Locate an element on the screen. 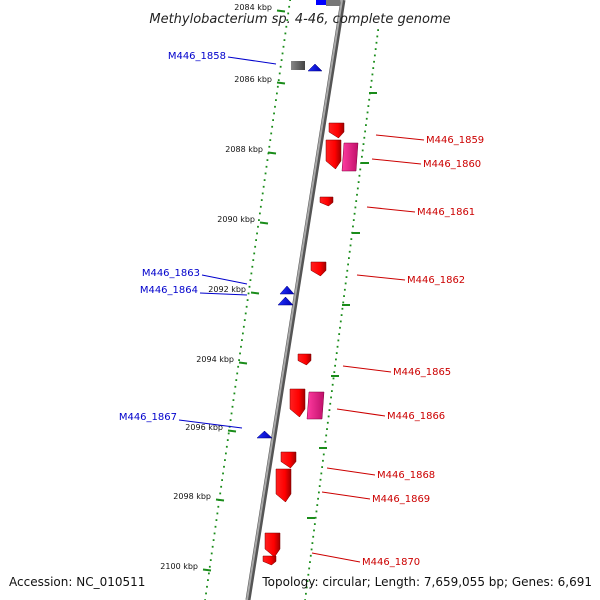 The height and width of the screenshot is (600, 600). gene-label-reverse: M446_1861 is located at coordinates (446, 212).